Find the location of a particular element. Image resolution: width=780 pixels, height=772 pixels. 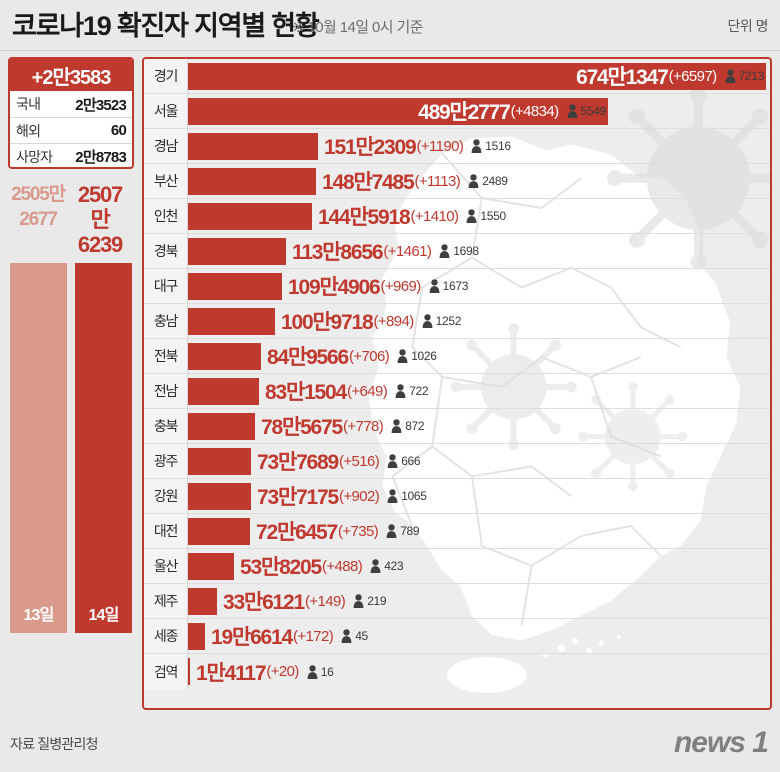

region-label: 대구 is located at coordinates (166, 286).